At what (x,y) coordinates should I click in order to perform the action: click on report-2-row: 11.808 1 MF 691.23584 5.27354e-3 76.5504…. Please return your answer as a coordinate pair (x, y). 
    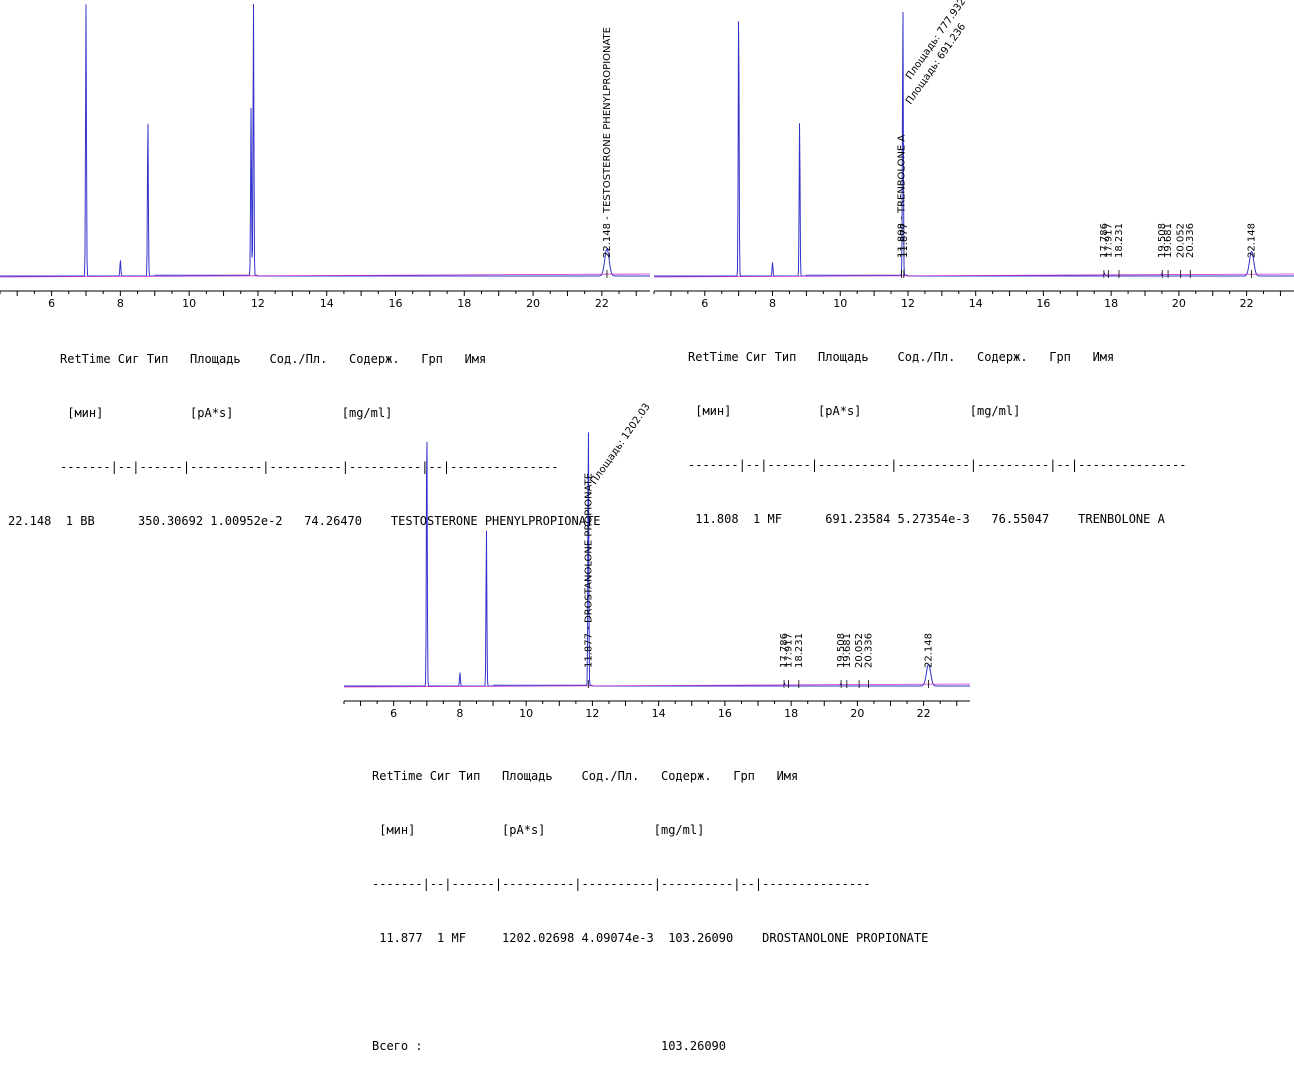
    Looking at the image, I should click on (926, 519).